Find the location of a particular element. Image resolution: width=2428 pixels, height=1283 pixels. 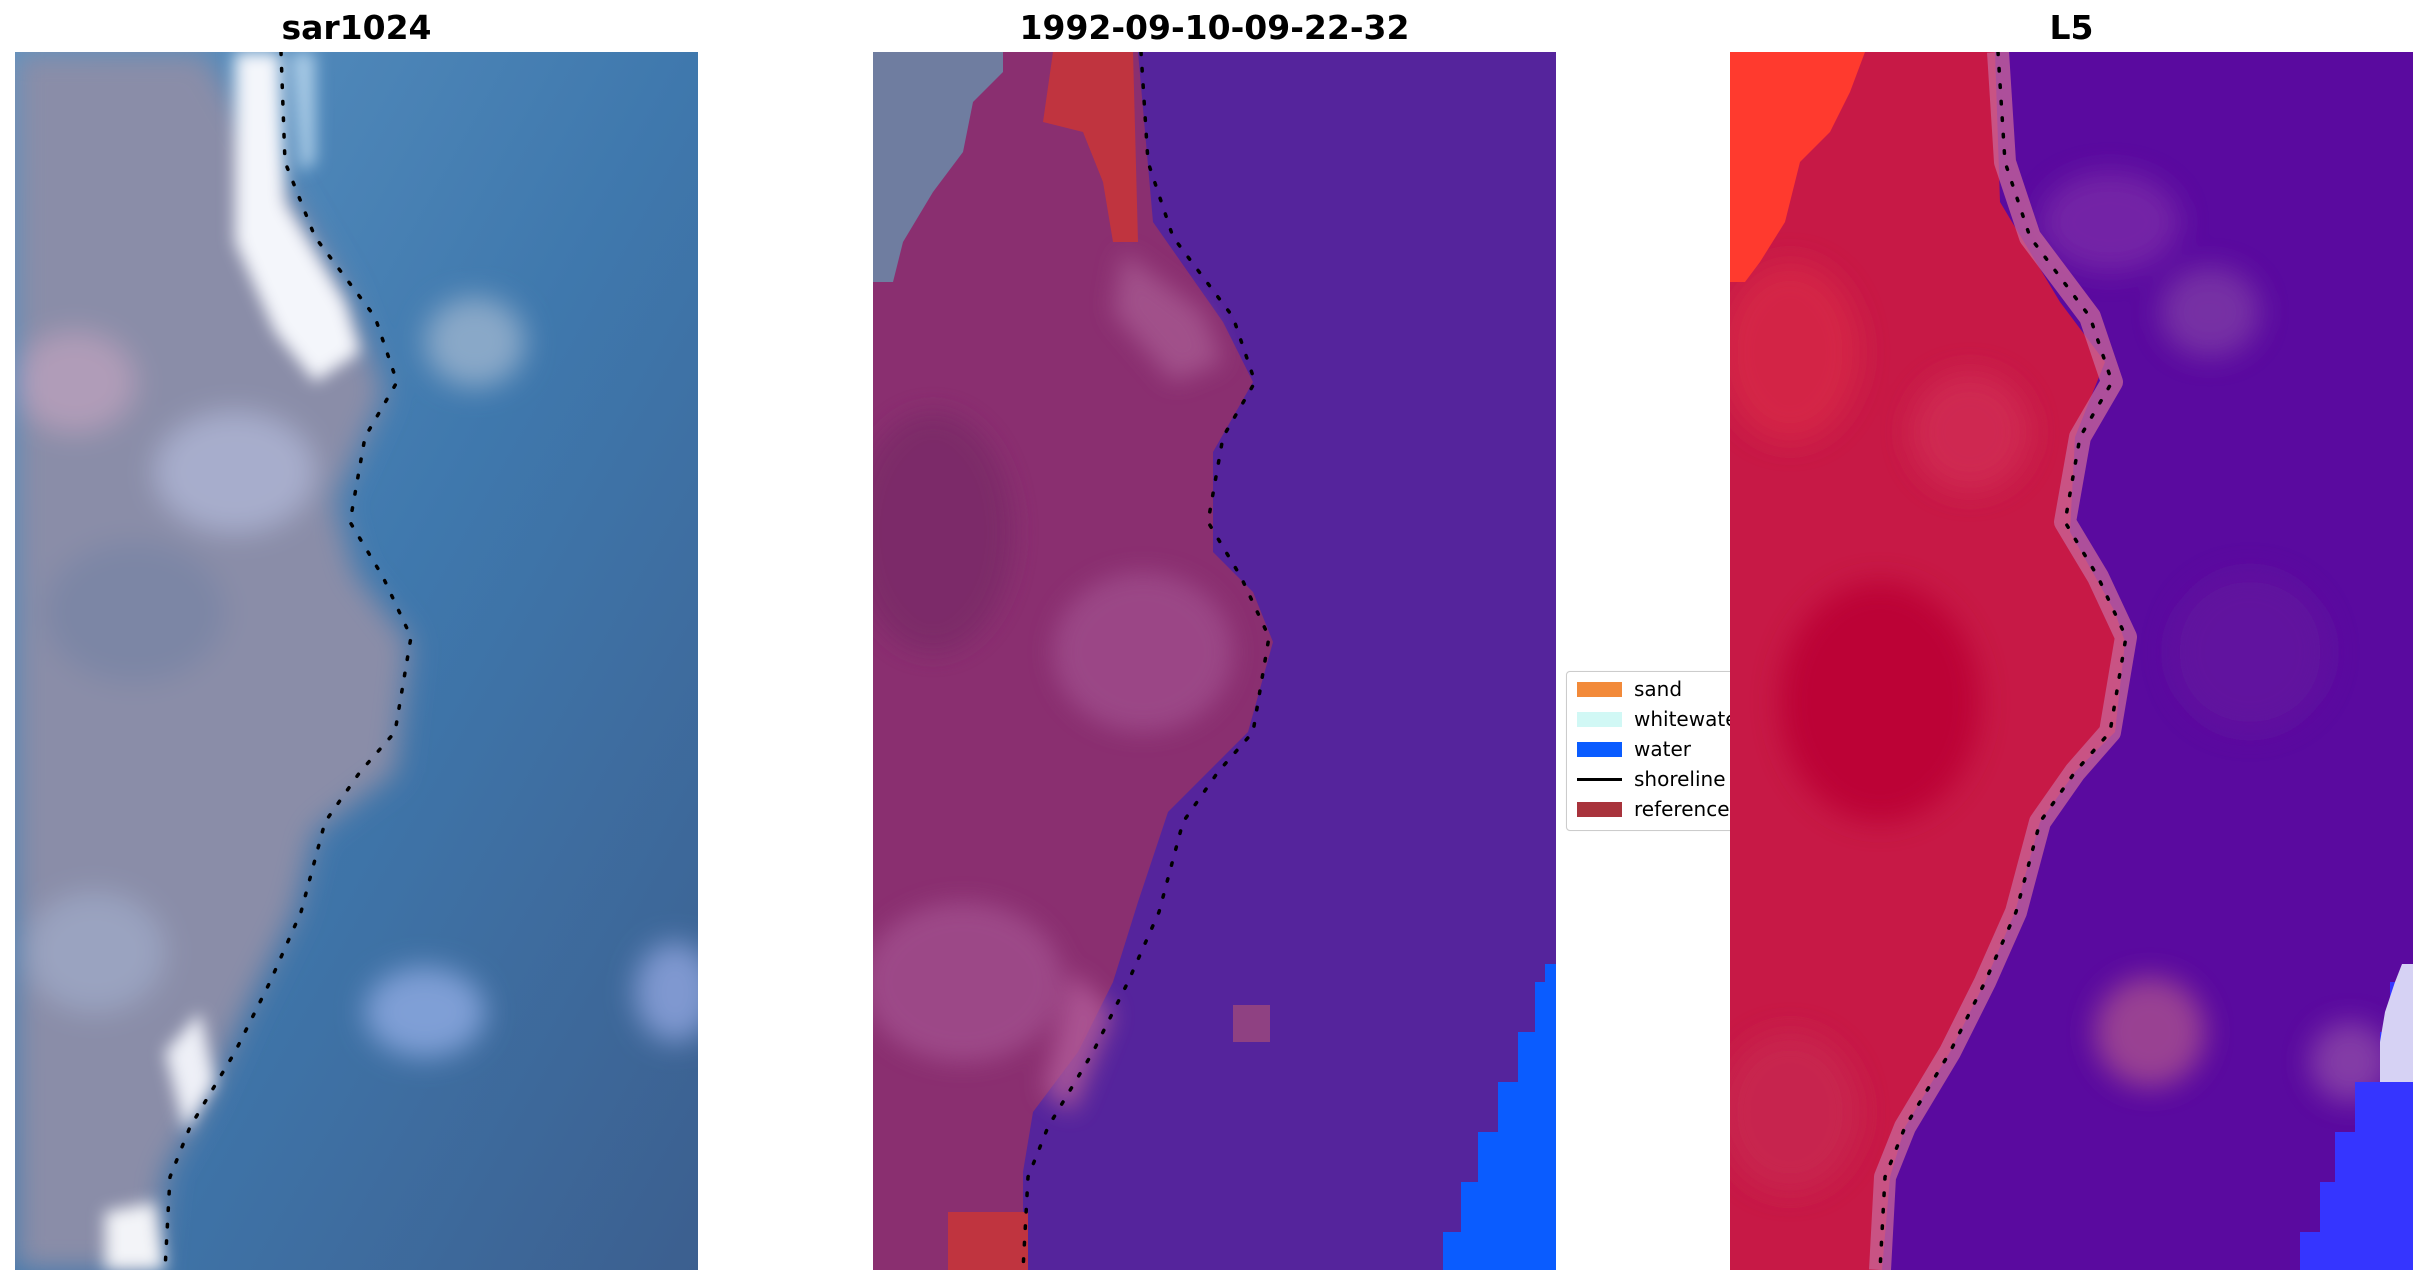

panel-title-date: 1992-09-10-09-22-32 is located at coordinates (1214, 27).